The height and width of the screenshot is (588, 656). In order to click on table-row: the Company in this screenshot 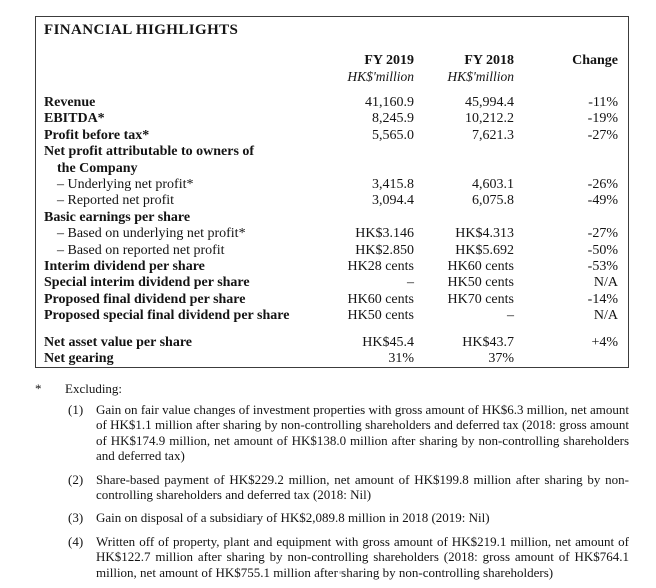, I will do `click(331, 169)`.